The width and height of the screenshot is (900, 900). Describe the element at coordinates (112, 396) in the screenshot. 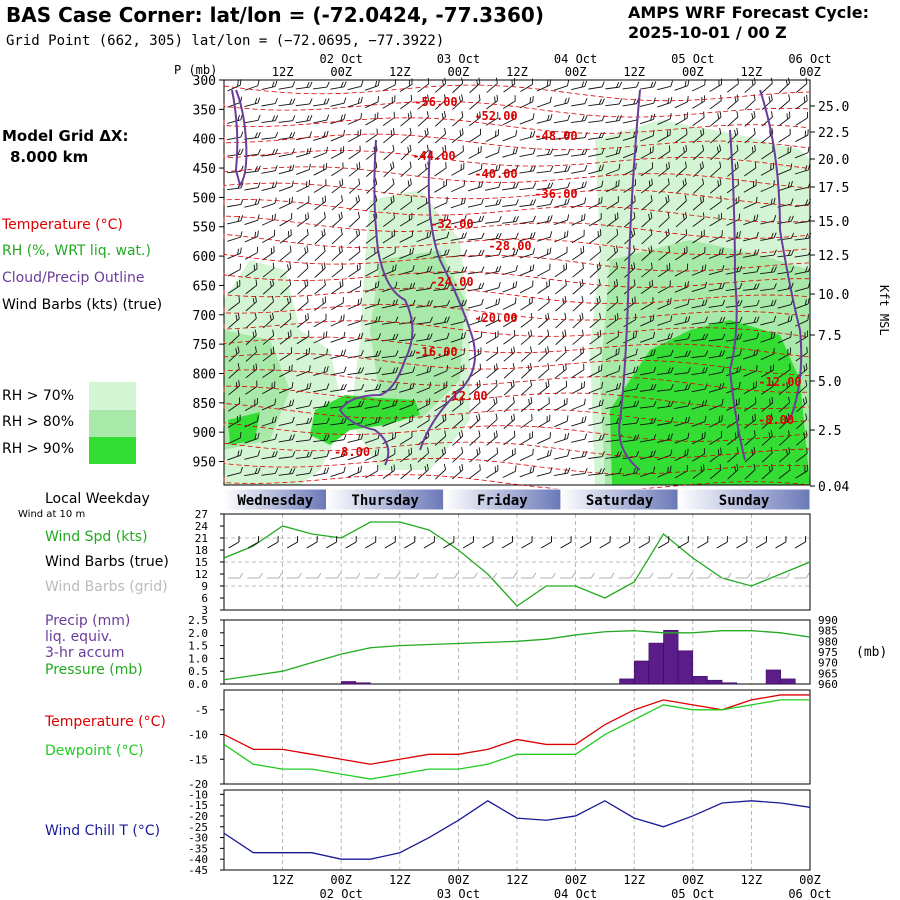

I see `rh70-swatch` at that location.